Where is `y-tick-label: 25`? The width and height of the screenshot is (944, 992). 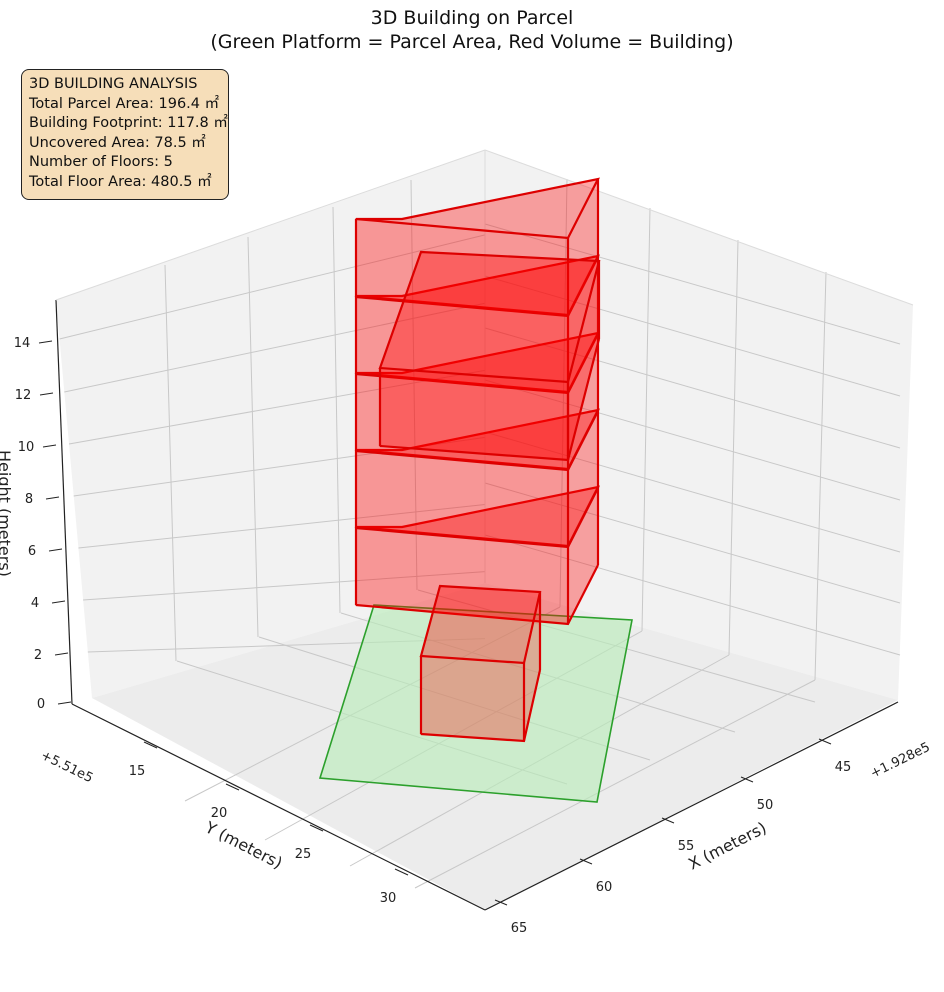
y-tick-label: 25 is located at coordinates (303, 854).